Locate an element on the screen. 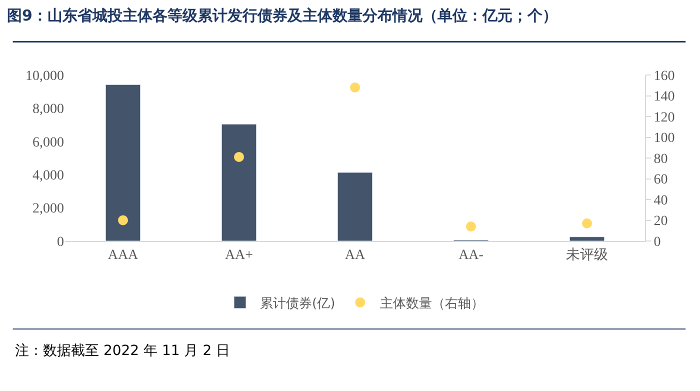  legend-label: 累计债券(亿) is located at coordinates (298, 304).